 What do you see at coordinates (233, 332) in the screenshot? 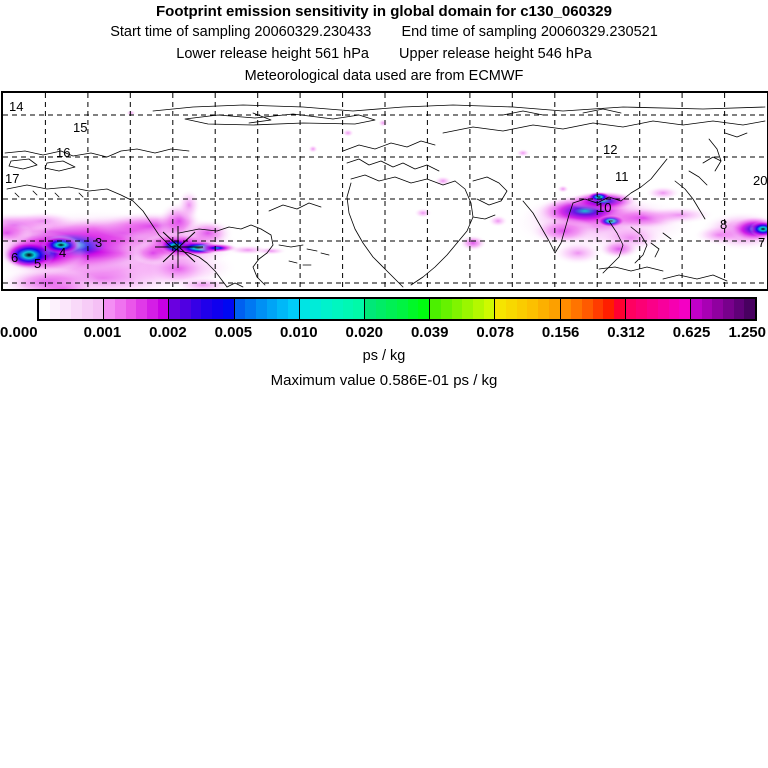
I see `colorbar-tick-label: 0.005` at bounding box center [233, 332].